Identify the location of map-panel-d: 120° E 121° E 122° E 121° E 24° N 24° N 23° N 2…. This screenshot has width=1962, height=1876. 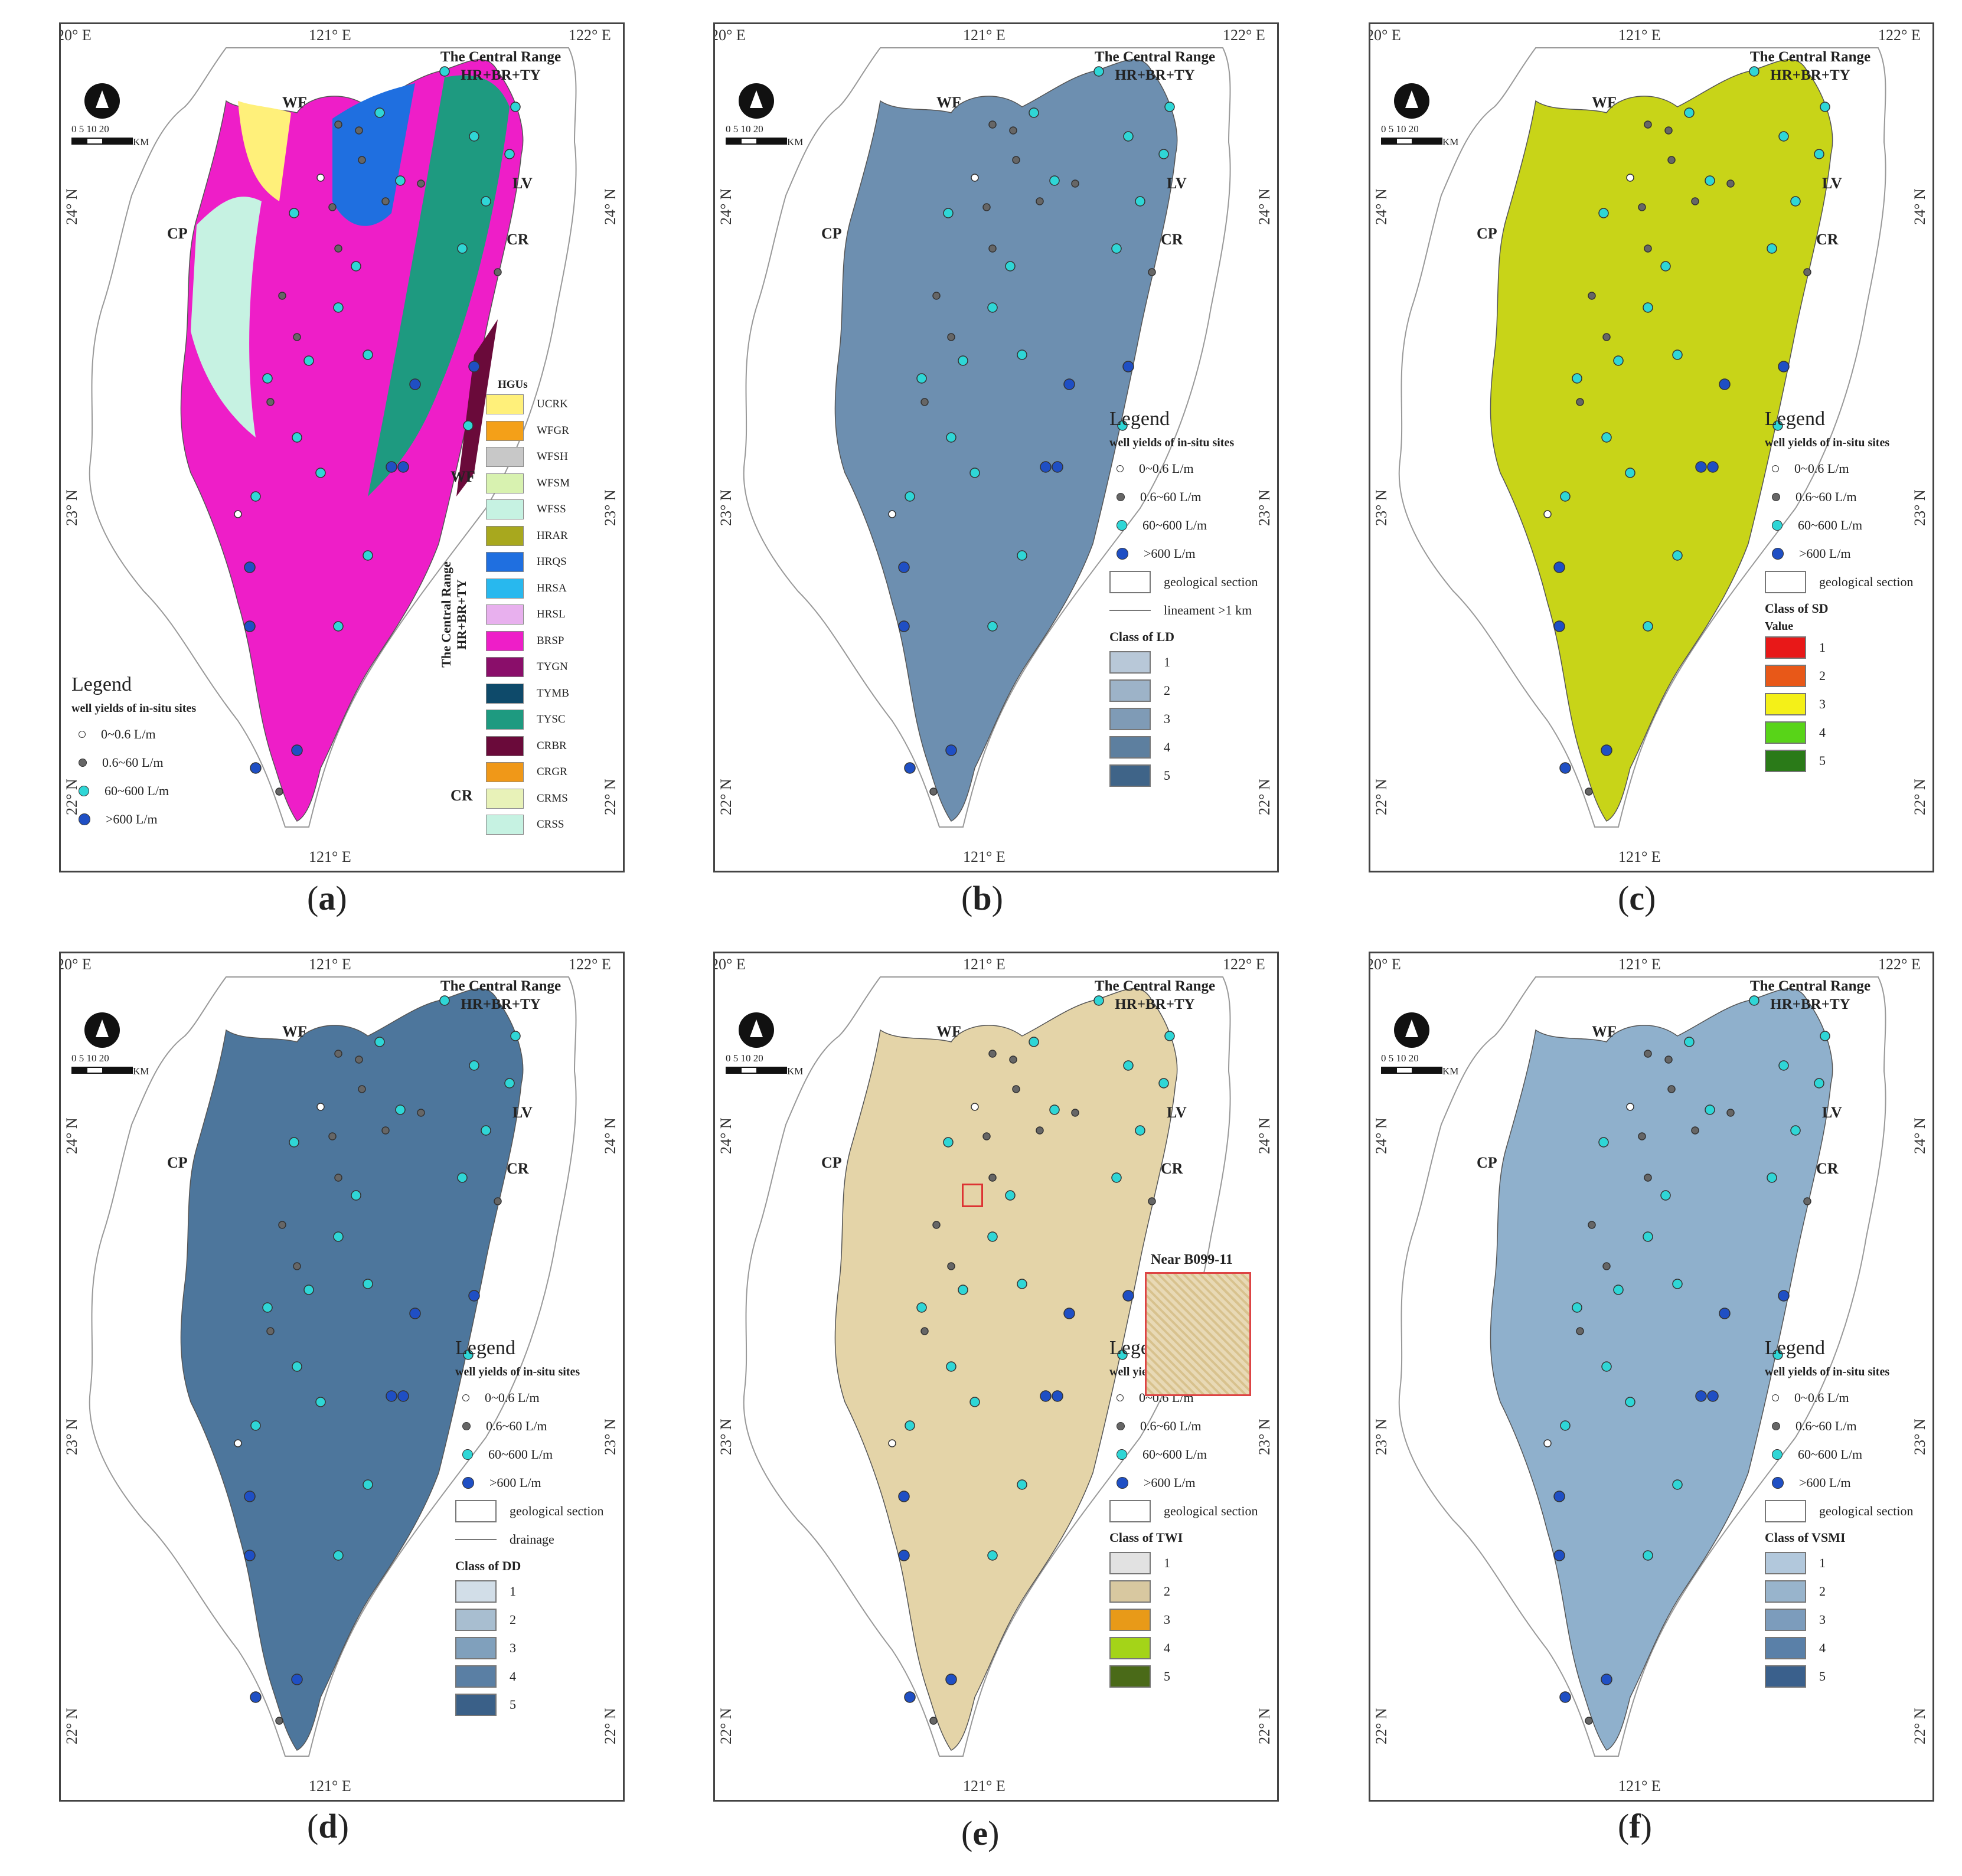
(342, 1377).